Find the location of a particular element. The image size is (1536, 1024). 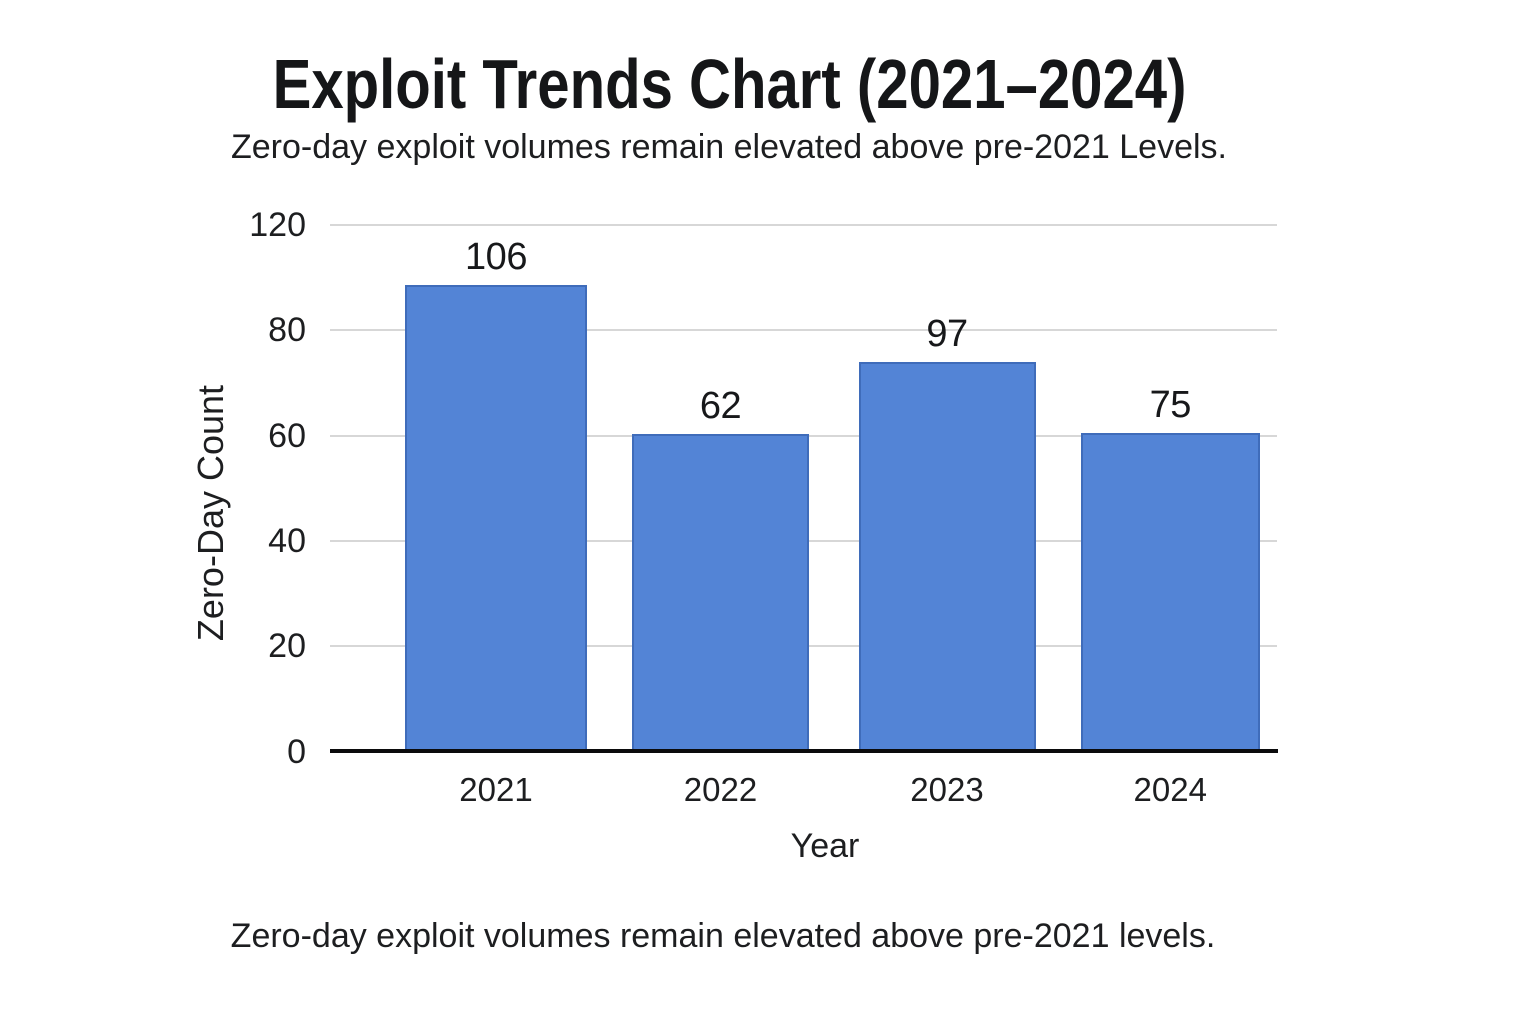

y-tick-label: 40 is located at coordinates (287, 540).